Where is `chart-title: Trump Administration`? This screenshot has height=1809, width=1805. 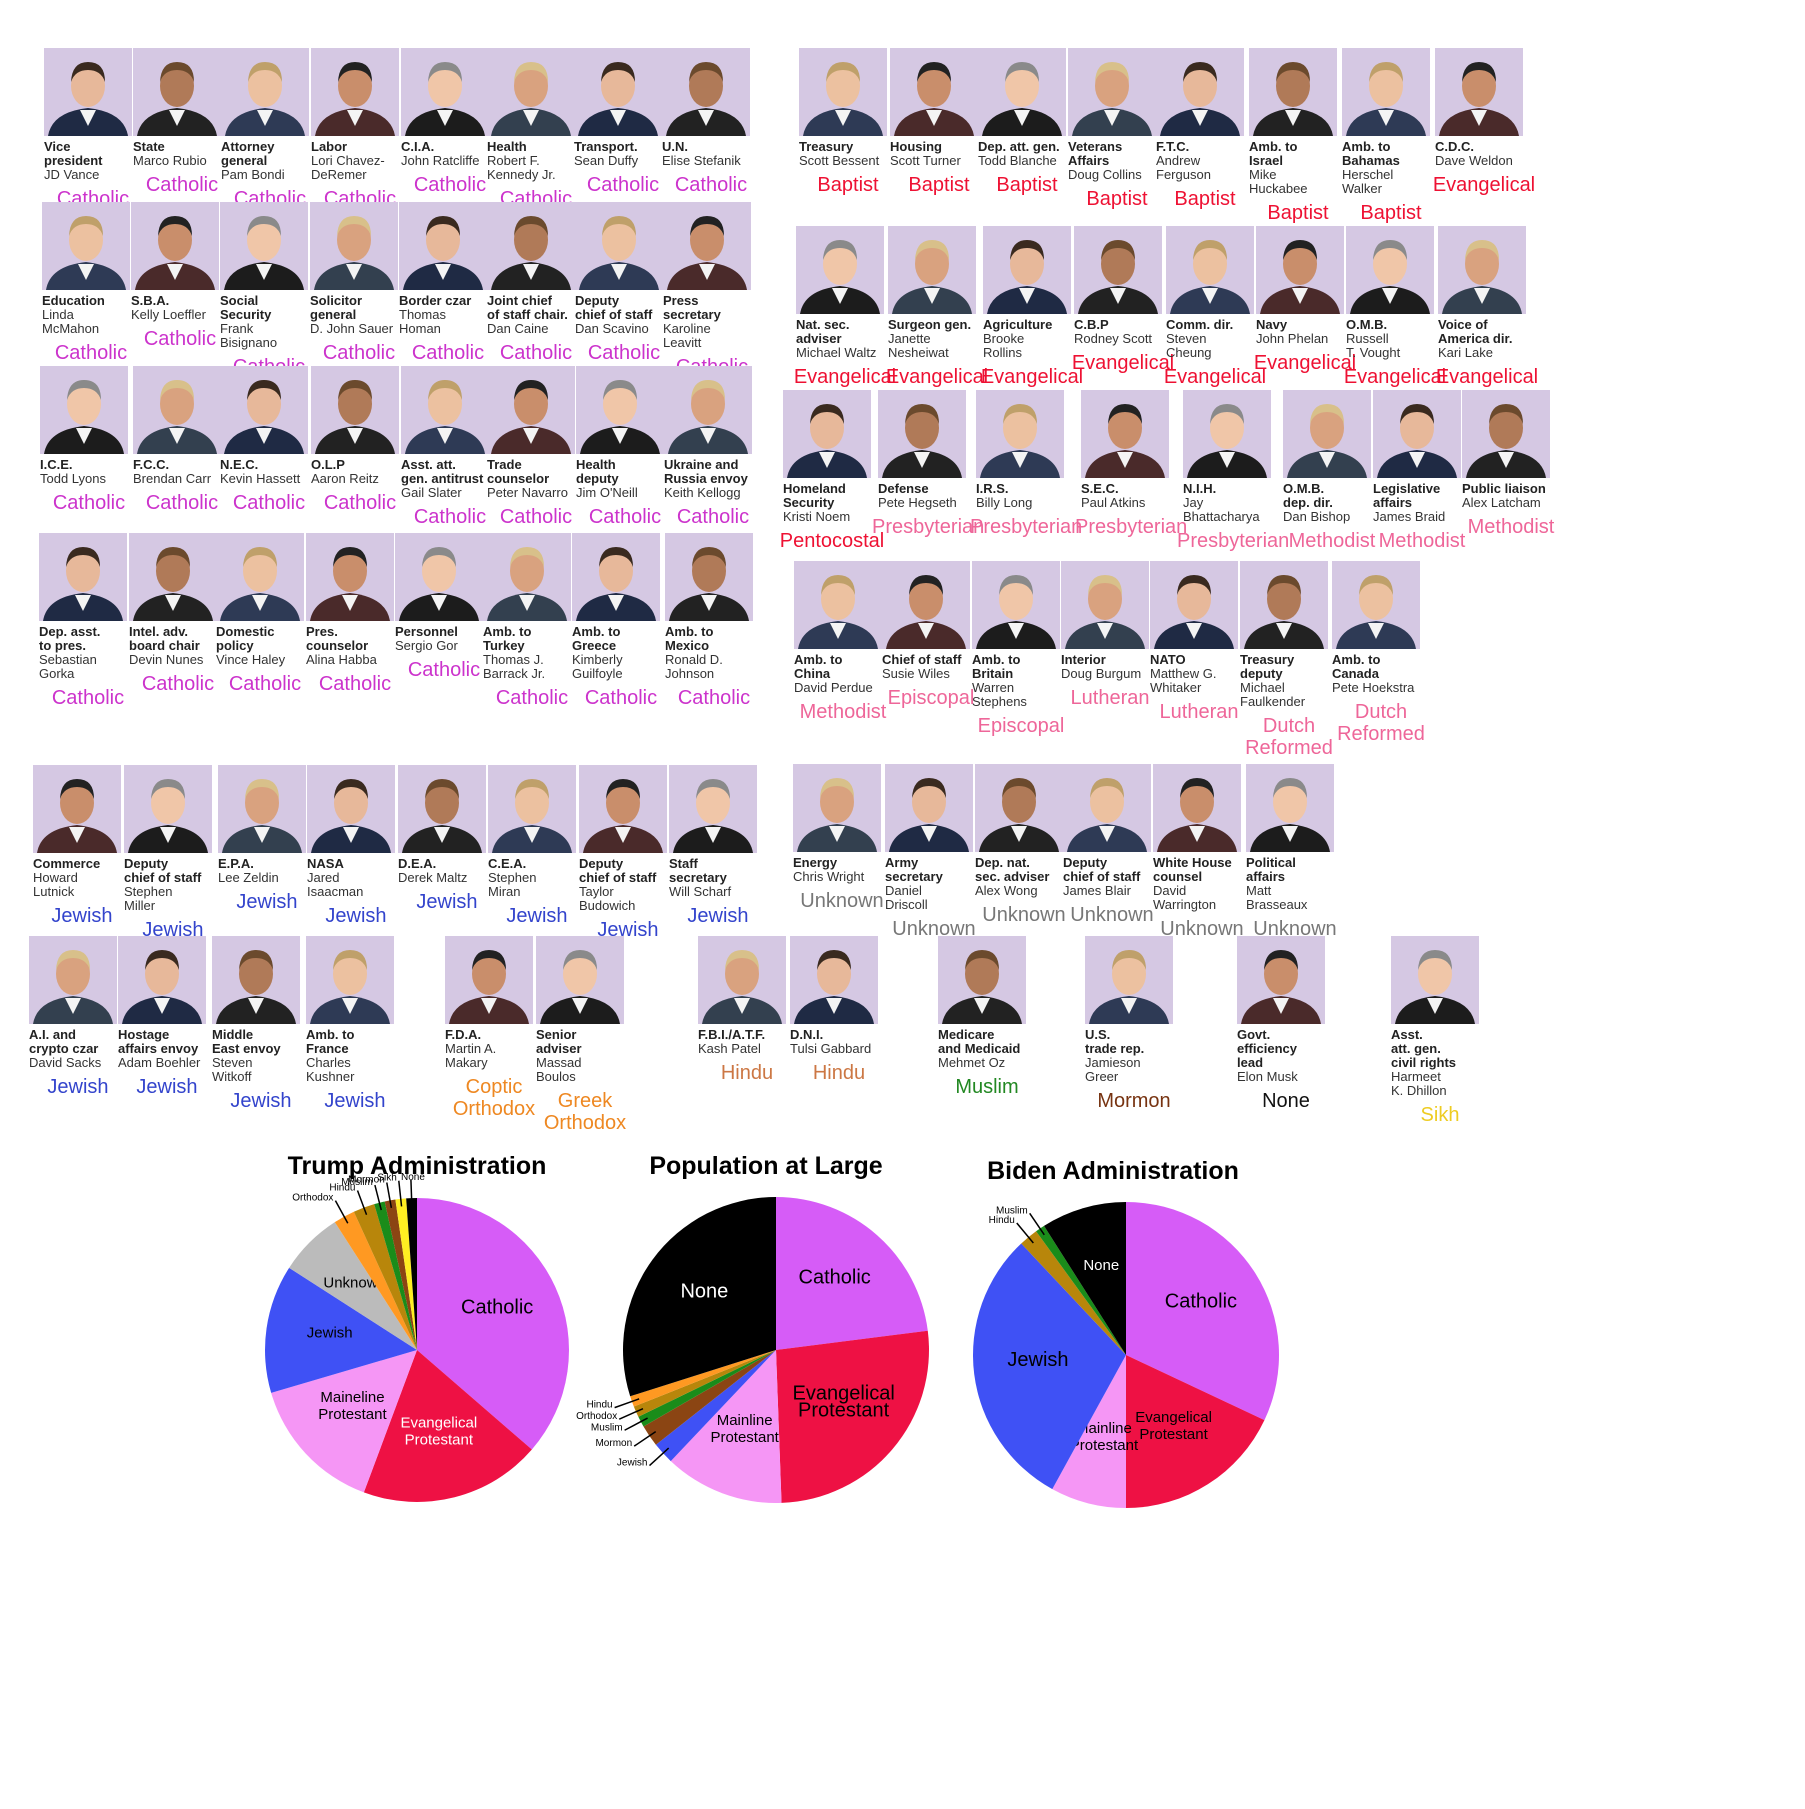
chart-title: Trump Administration is located at coordinates (417, 1166).